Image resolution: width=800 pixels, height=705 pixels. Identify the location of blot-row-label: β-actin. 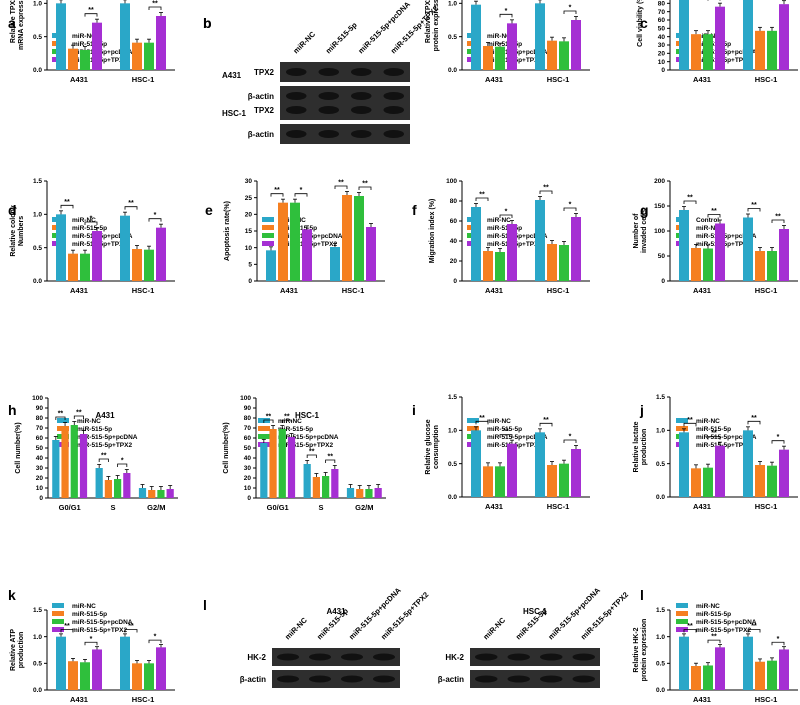
(261, 96).